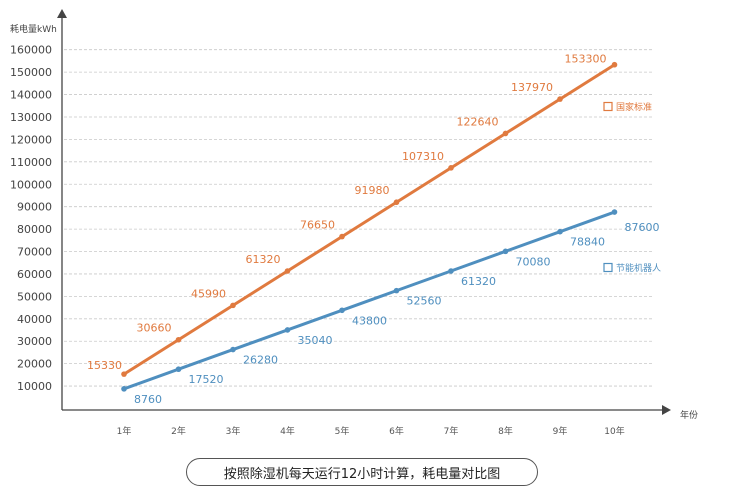 The height and width of the screenshot is (496, 748). What do you see at coordinates (233, 431) in the screenshot?
I see `x-tick-label: 3年` at bounding box center [233, 431].